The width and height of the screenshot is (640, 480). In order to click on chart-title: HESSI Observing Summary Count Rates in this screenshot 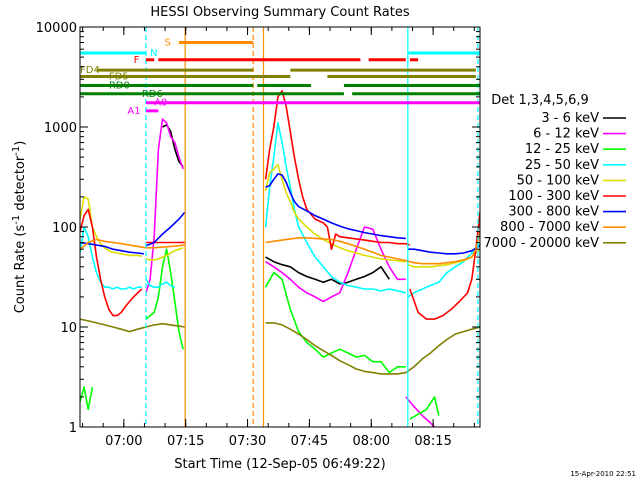, I will do `click(279, 12)`.